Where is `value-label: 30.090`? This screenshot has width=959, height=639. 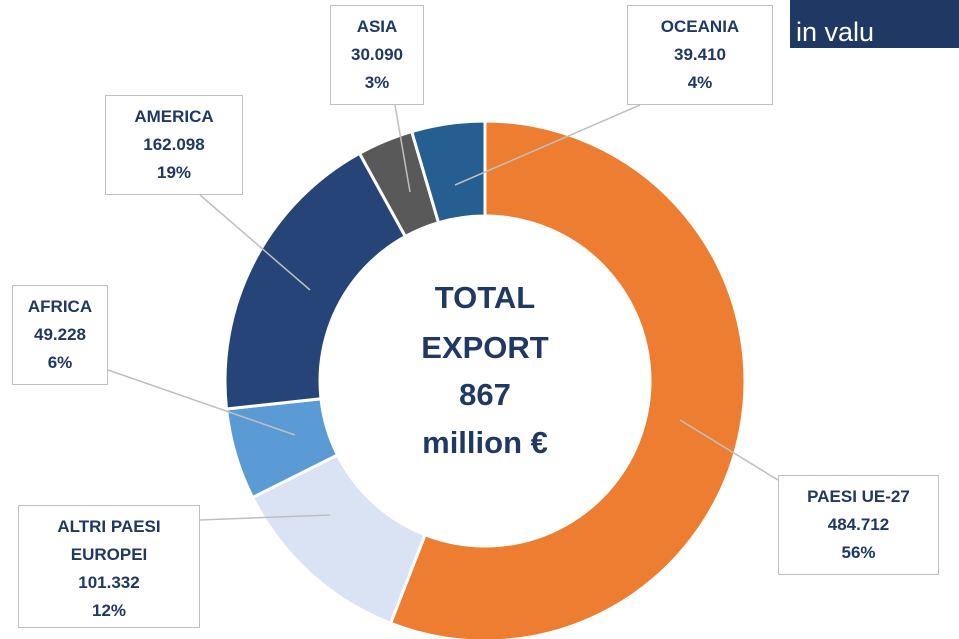
value-label: 30.090 is located at coordinates (377, 54).